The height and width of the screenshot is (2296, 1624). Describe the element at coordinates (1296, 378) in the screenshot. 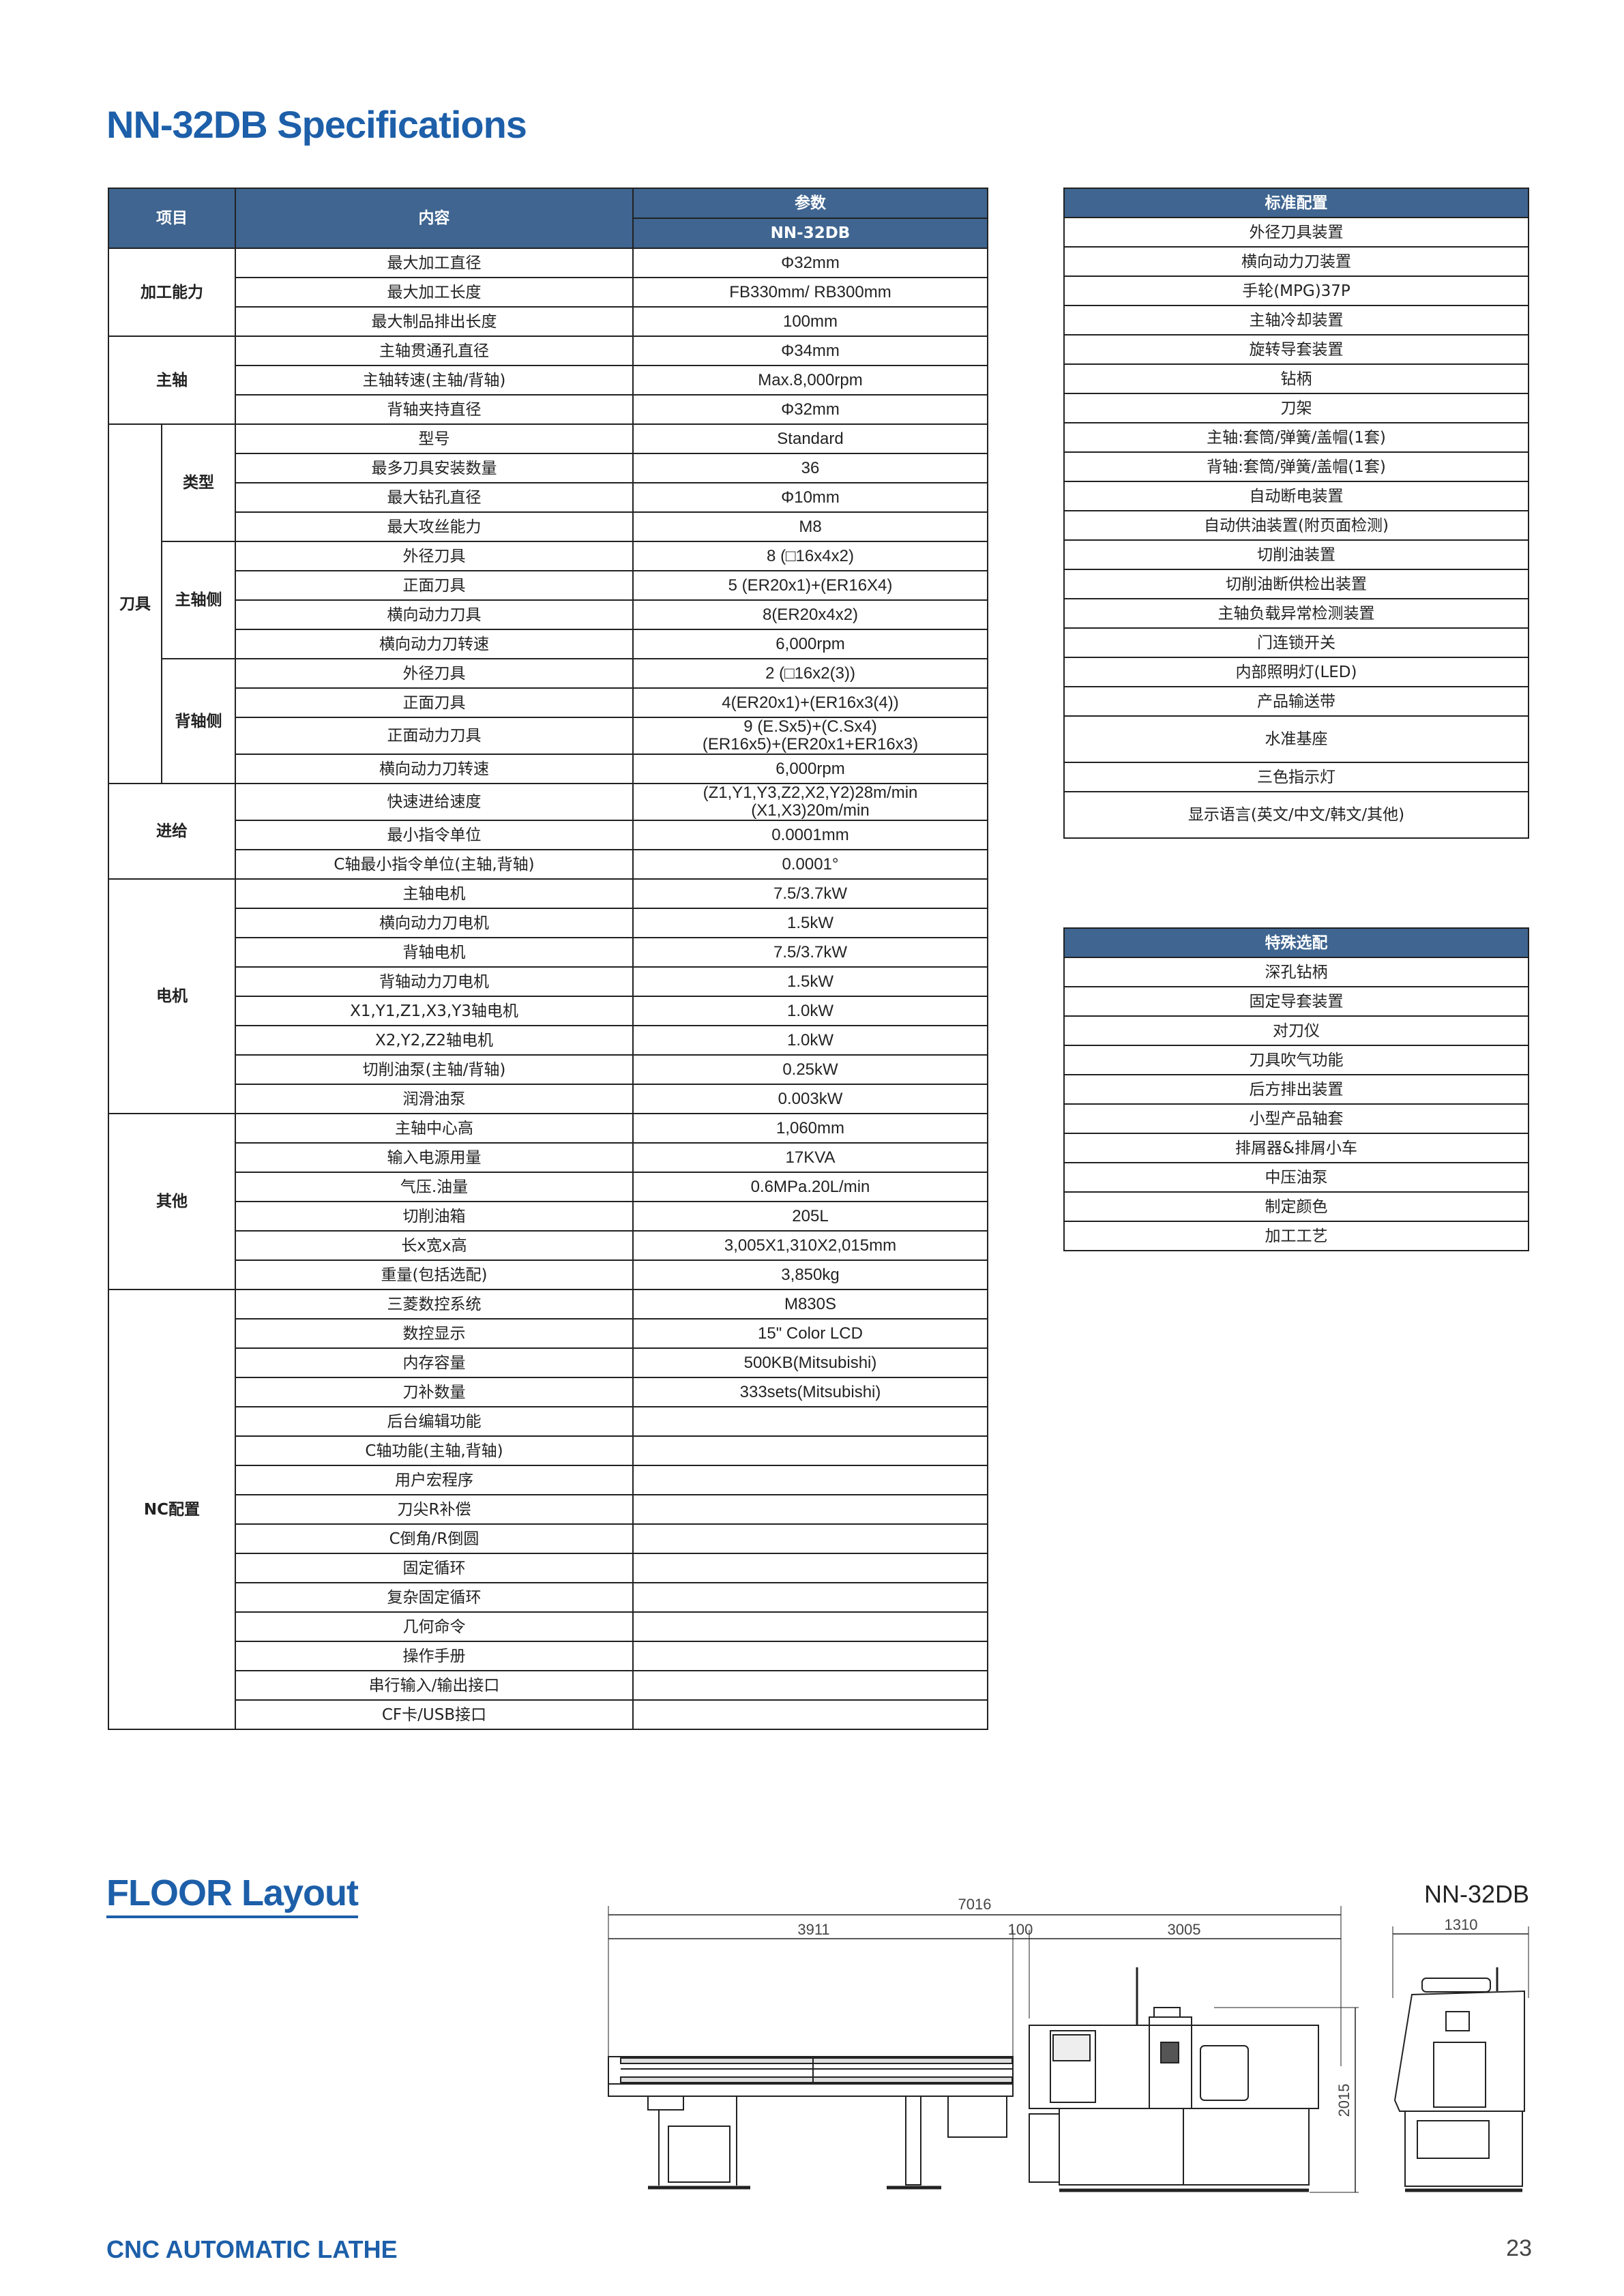

I see `config-item: 钻柄` at that location.